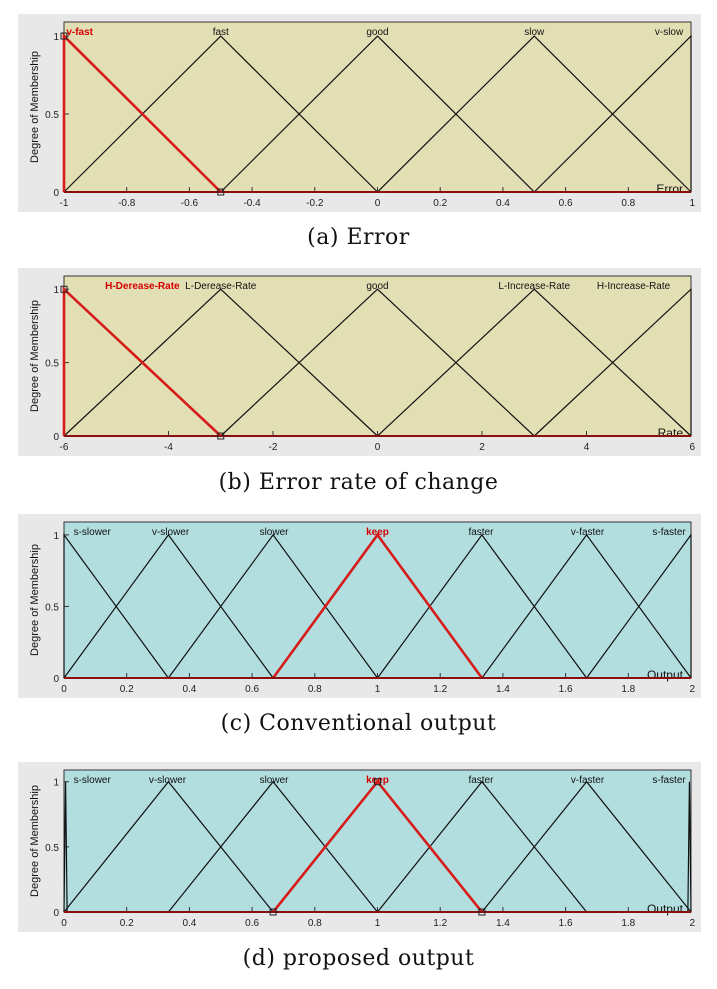 This screenshot has width=717, height=989. Describe the element at coordinates (440, 923) in the screenshot. I see `x-tick-label: 1.2` at that location.